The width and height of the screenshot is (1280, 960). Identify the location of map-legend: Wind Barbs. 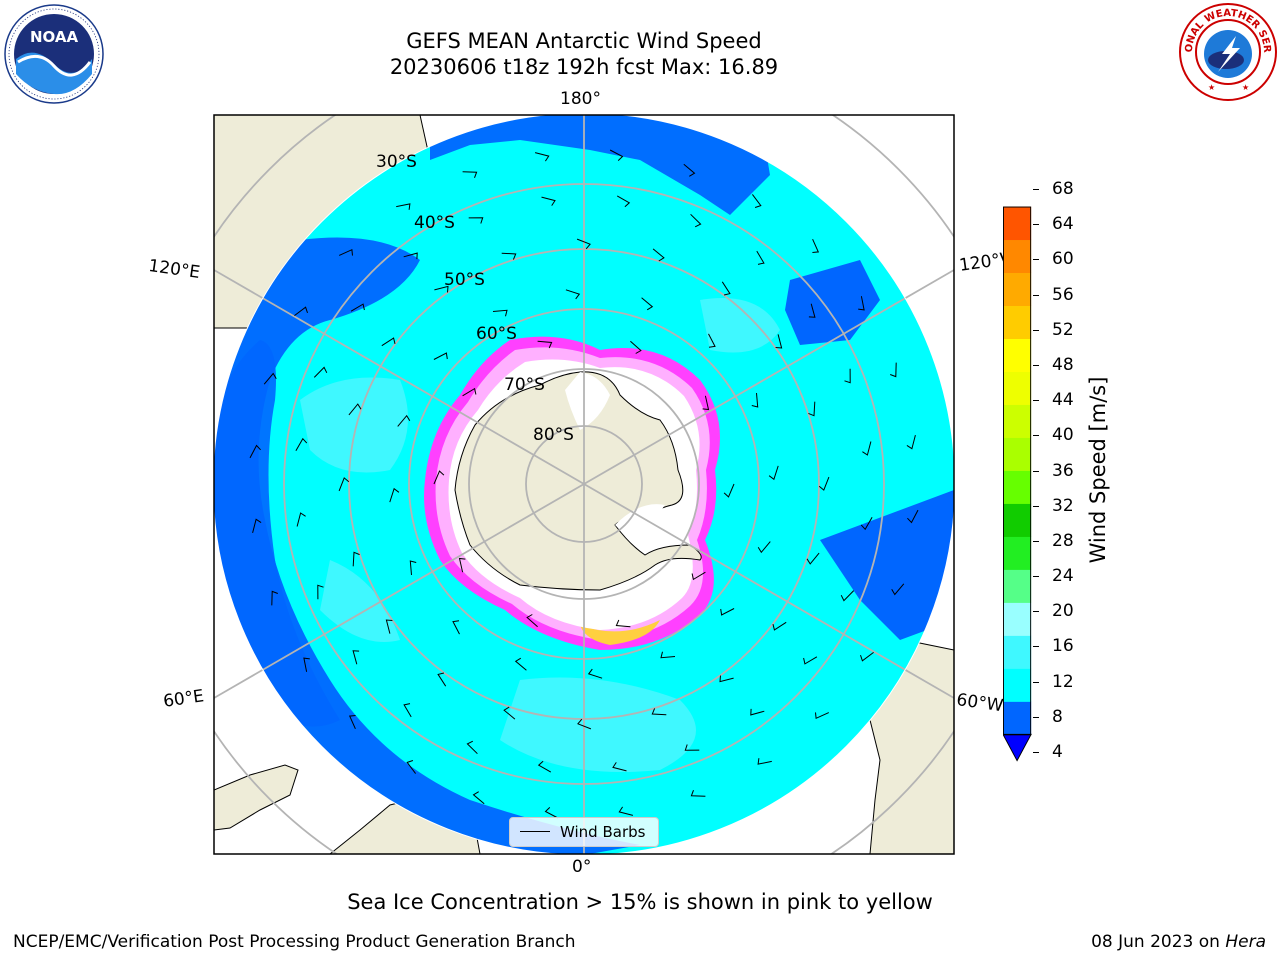
(584, 832).